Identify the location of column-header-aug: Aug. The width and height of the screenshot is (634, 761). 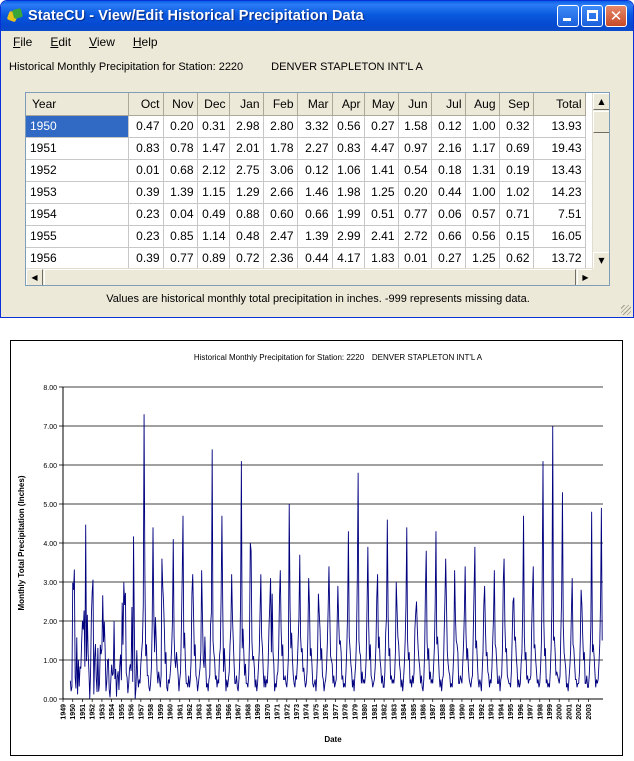
(482, 104).